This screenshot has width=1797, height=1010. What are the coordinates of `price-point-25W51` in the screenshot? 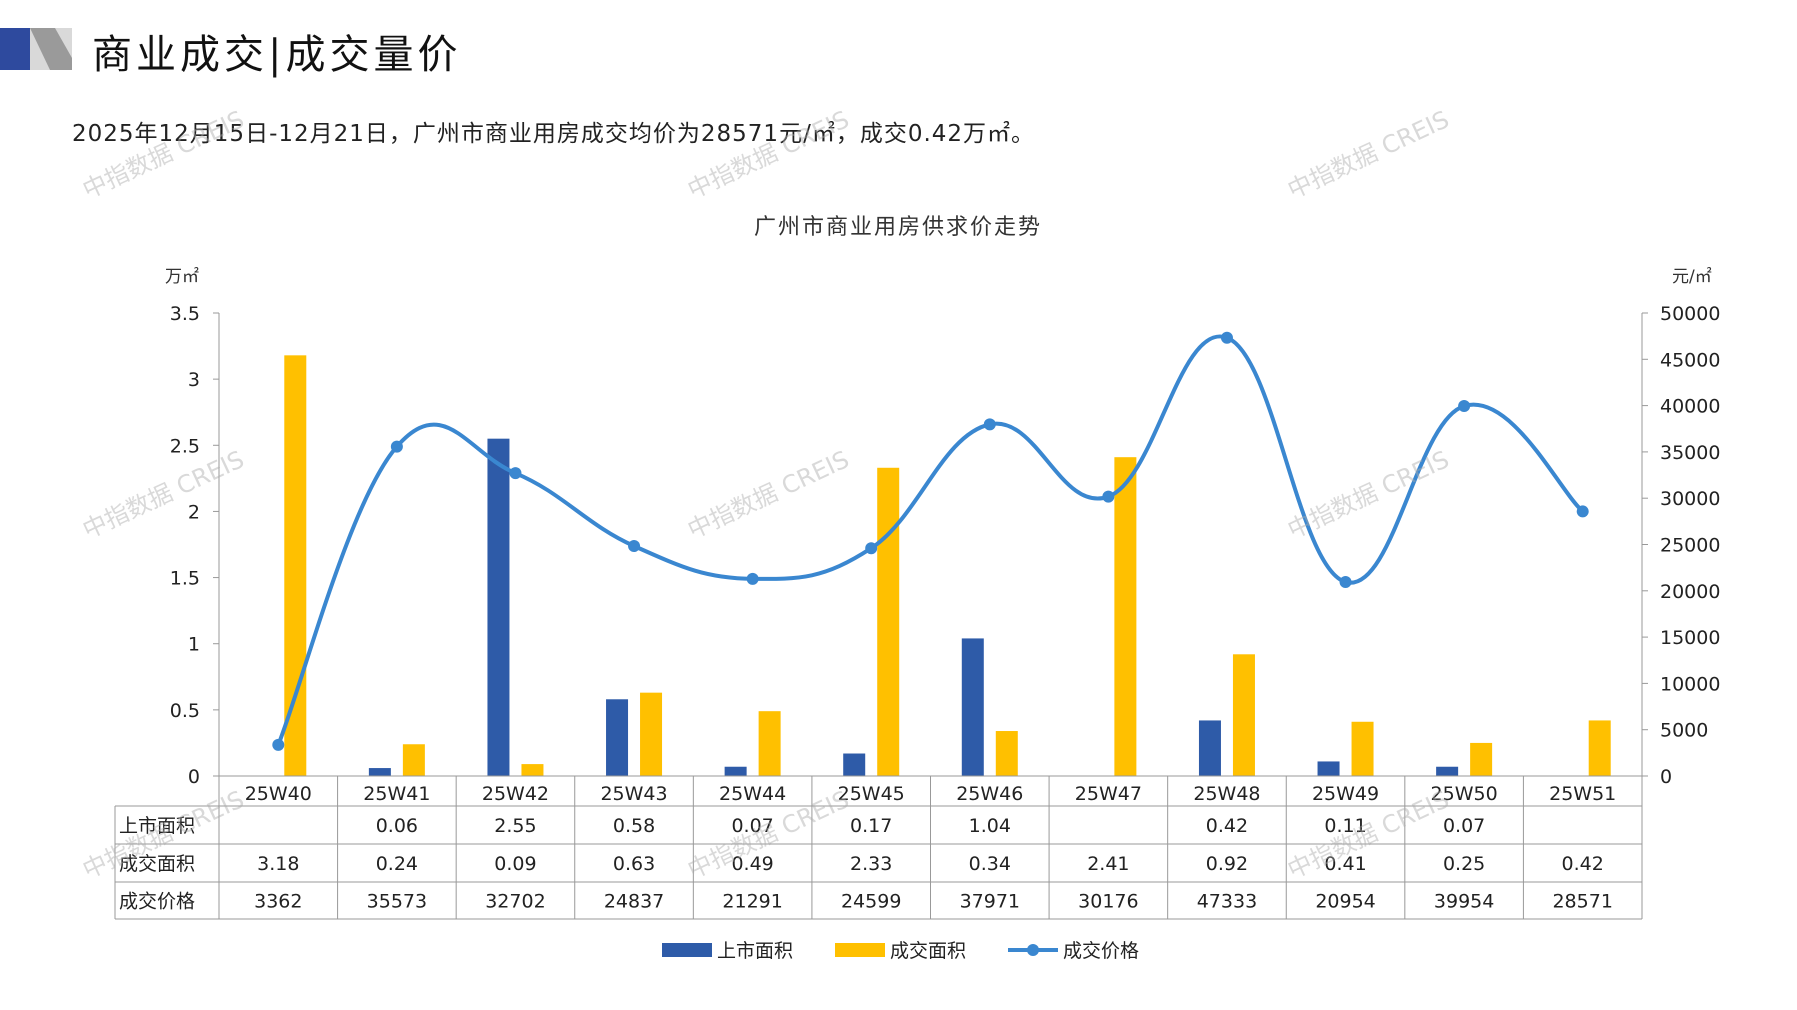 It's located at (1582, 511).